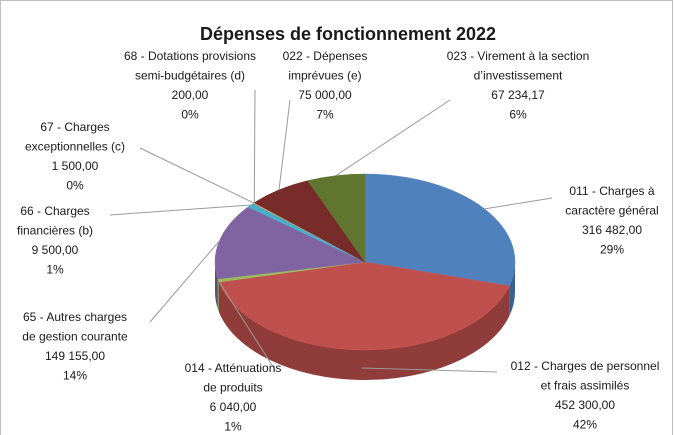  I want to click on pie-sides, so click(365, 321).